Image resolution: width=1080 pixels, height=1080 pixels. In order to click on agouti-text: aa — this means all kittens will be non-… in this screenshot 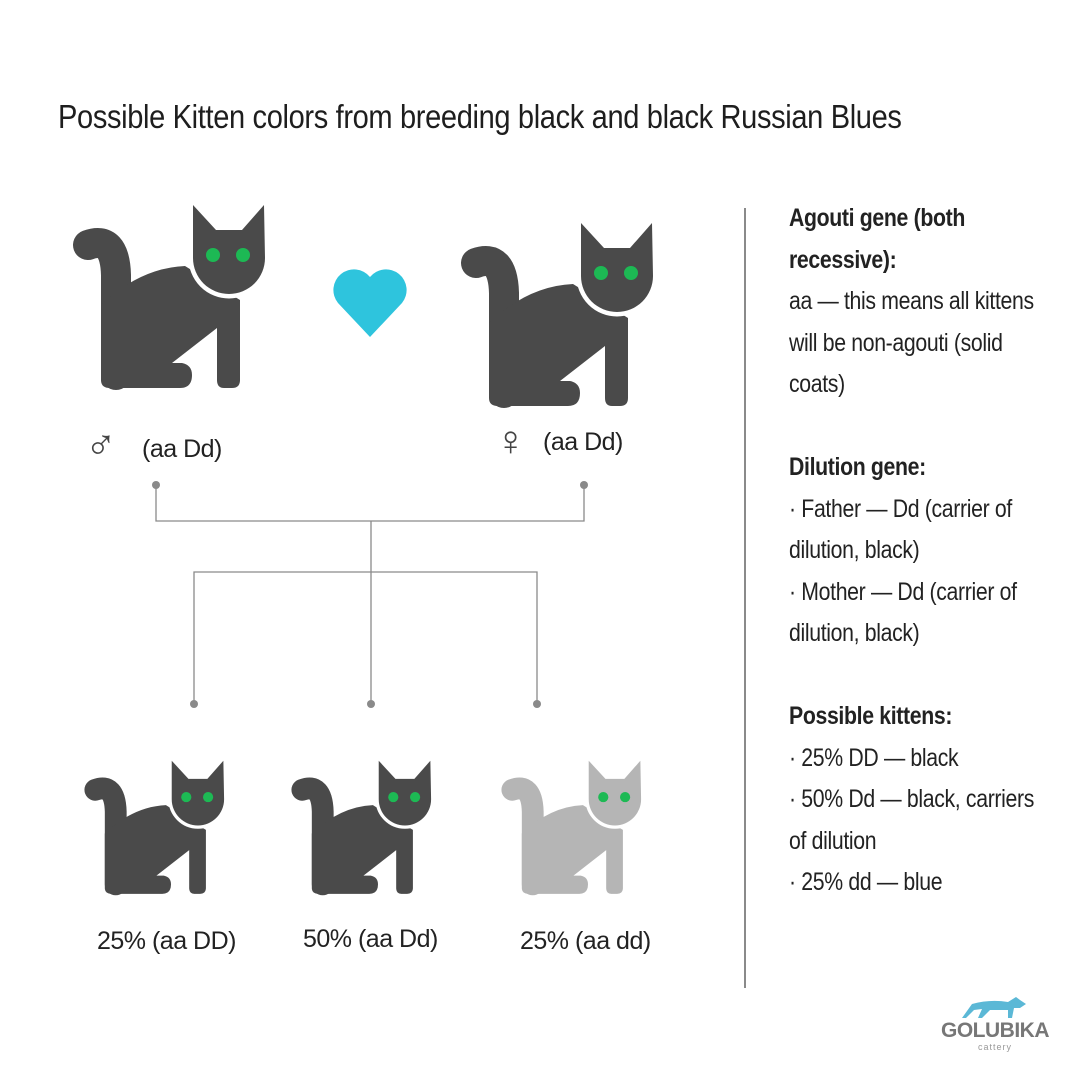, I will do `click(911, 342)`.